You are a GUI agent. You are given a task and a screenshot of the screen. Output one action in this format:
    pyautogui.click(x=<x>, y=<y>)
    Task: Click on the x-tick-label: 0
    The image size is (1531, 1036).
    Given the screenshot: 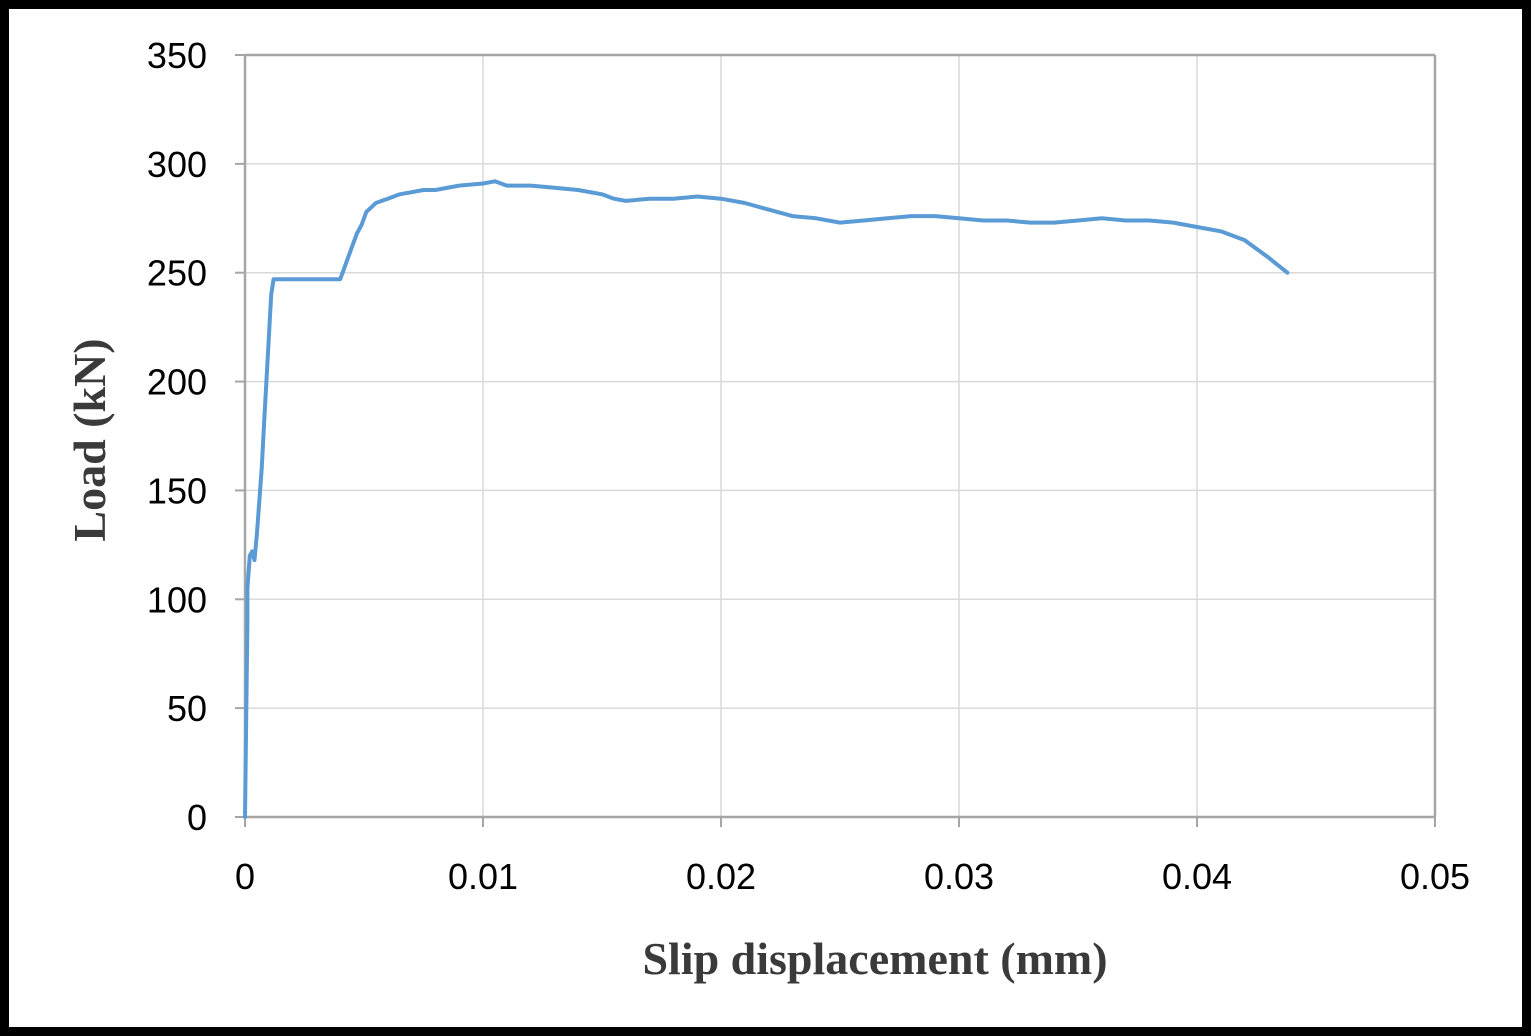 What is the action you would take?
    pyautogui.click(x=245, y=876)
    